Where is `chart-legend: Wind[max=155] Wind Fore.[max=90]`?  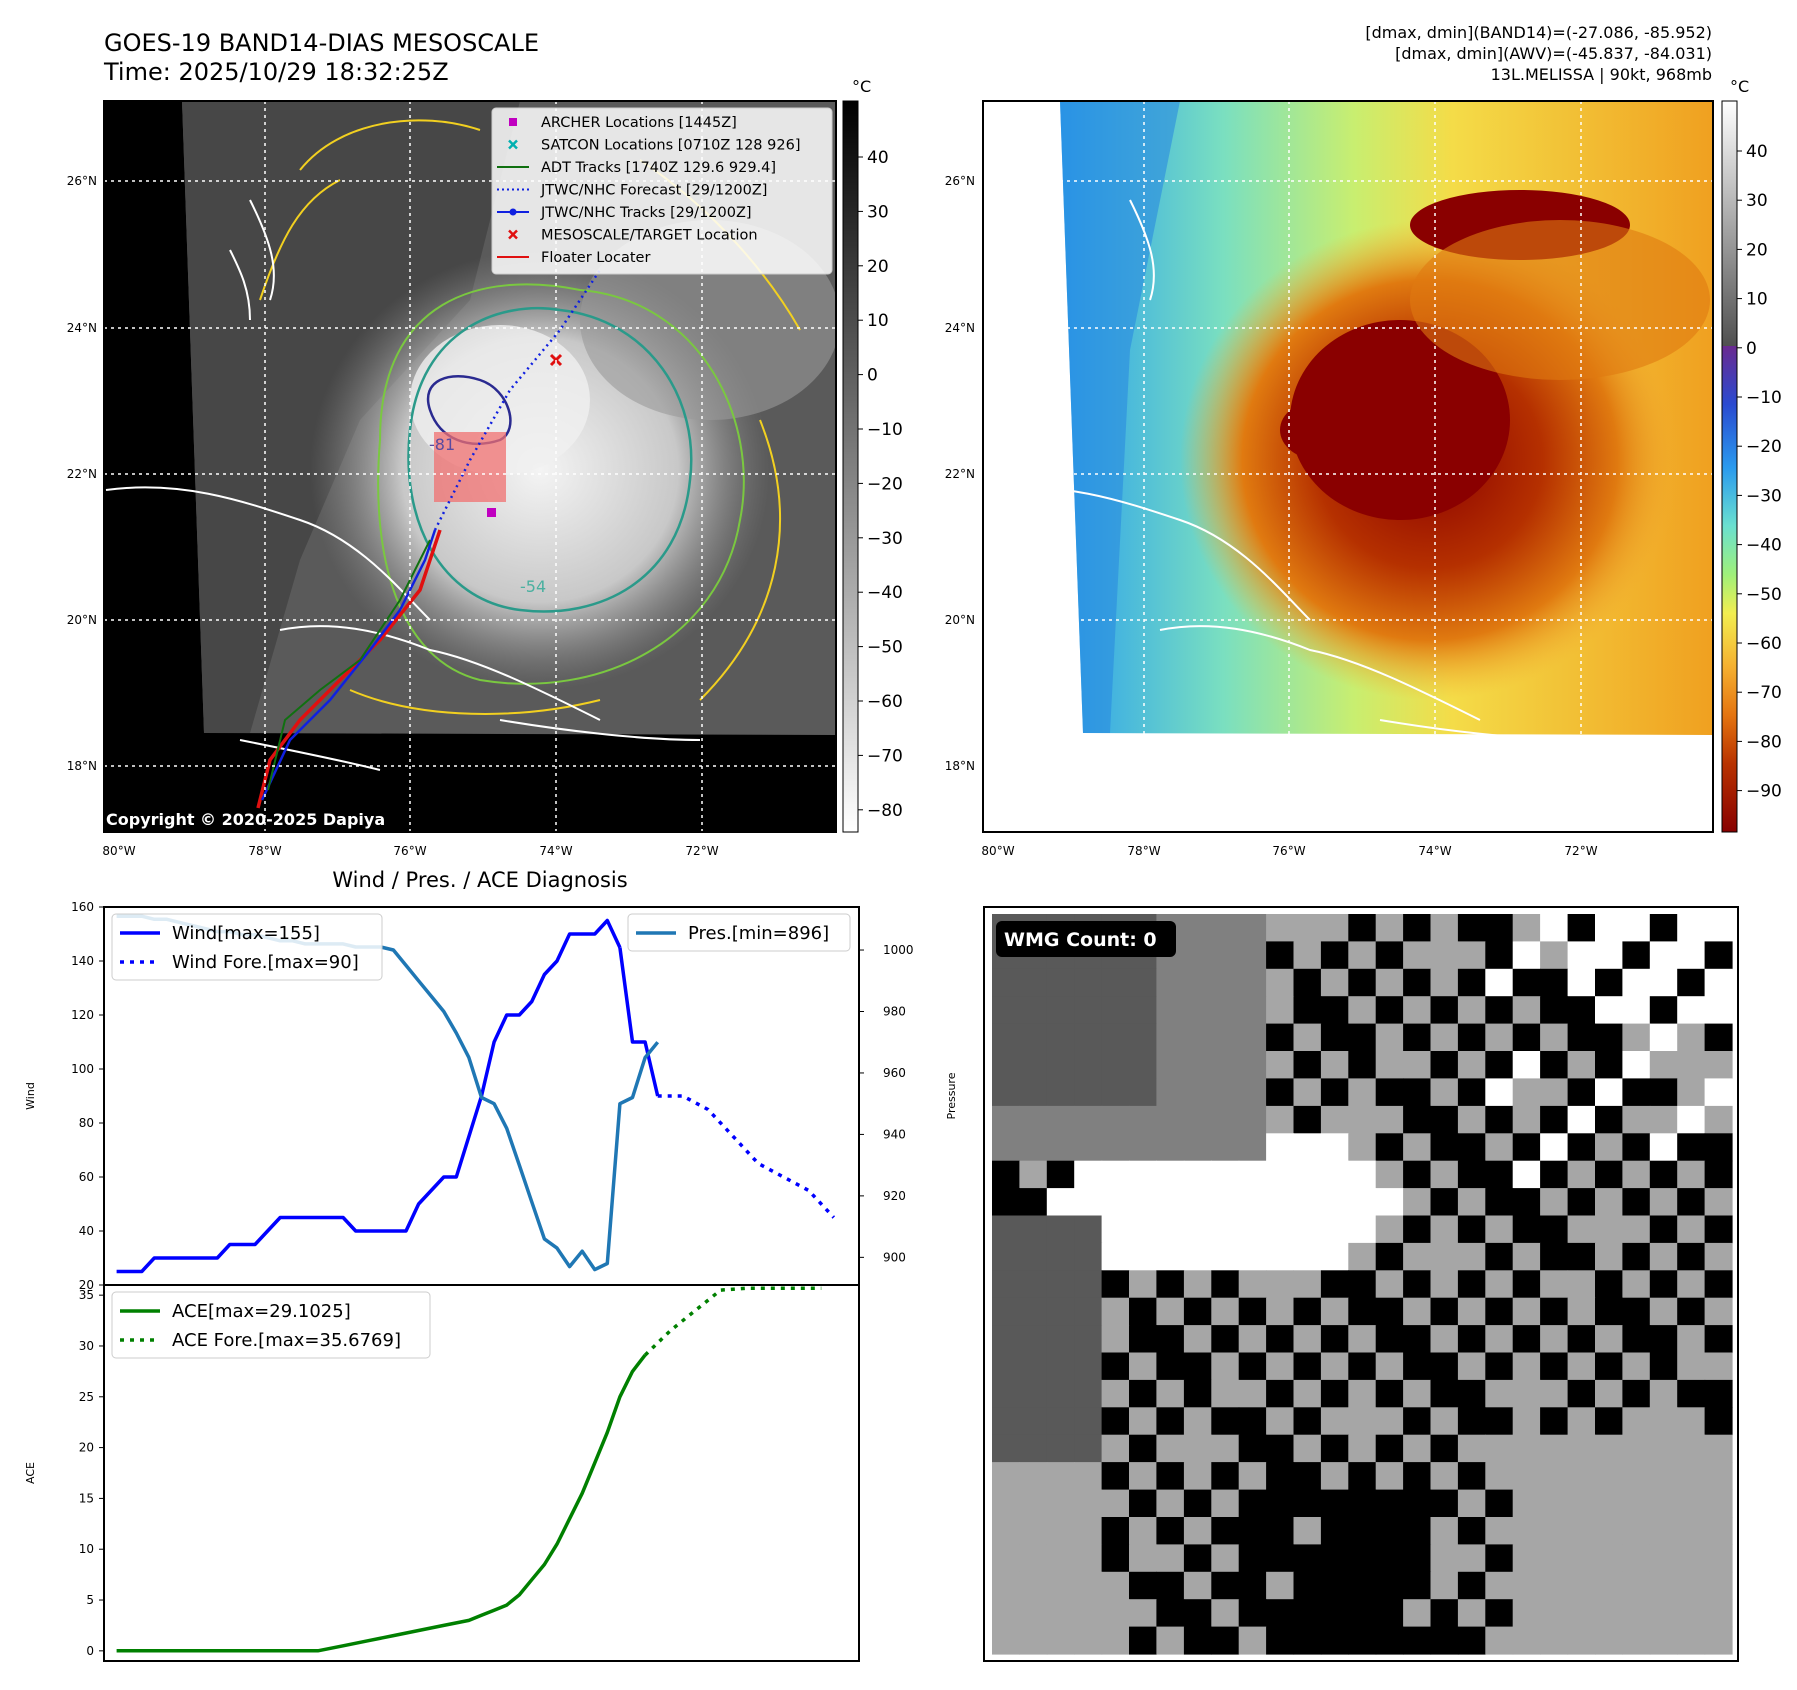
chart-legend: Wind[max=155] Wind Fore.[max=90] is located at coordinates (247, 947).